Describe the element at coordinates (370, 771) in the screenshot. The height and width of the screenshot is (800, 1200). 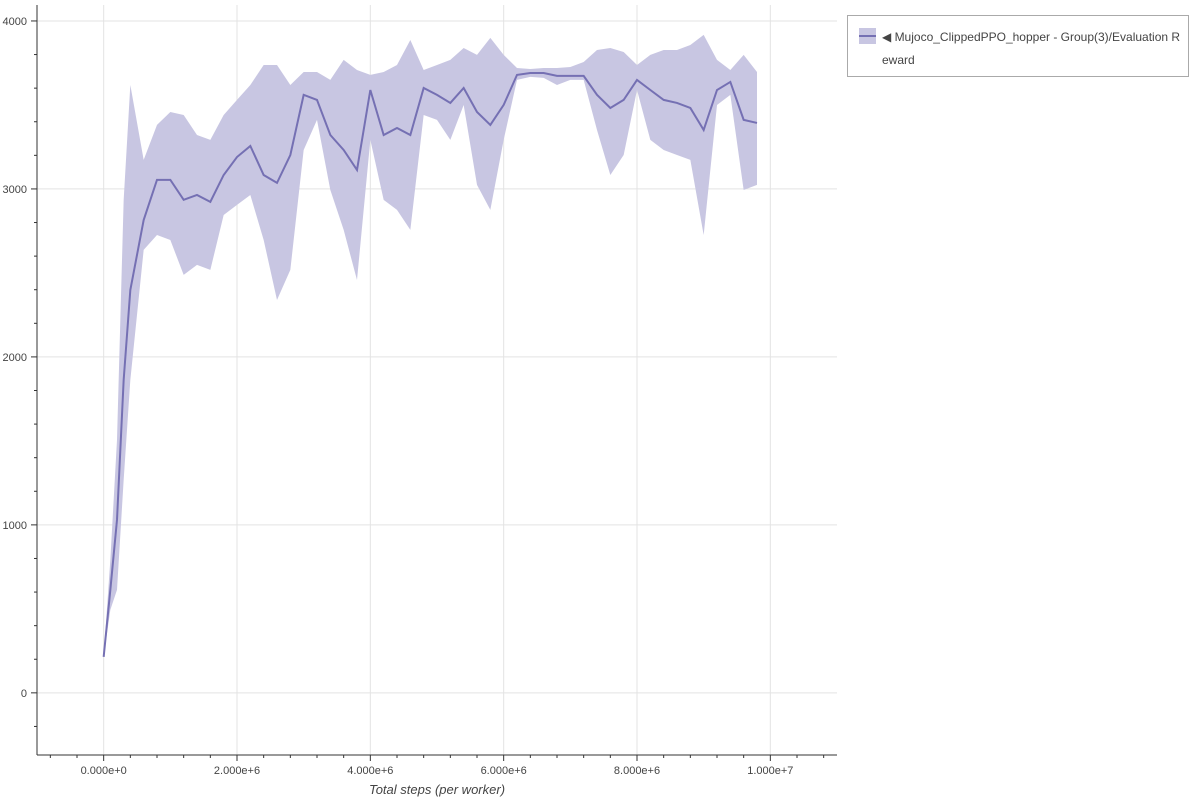
I see `x-tick-label: 4.000e+6` at that location.